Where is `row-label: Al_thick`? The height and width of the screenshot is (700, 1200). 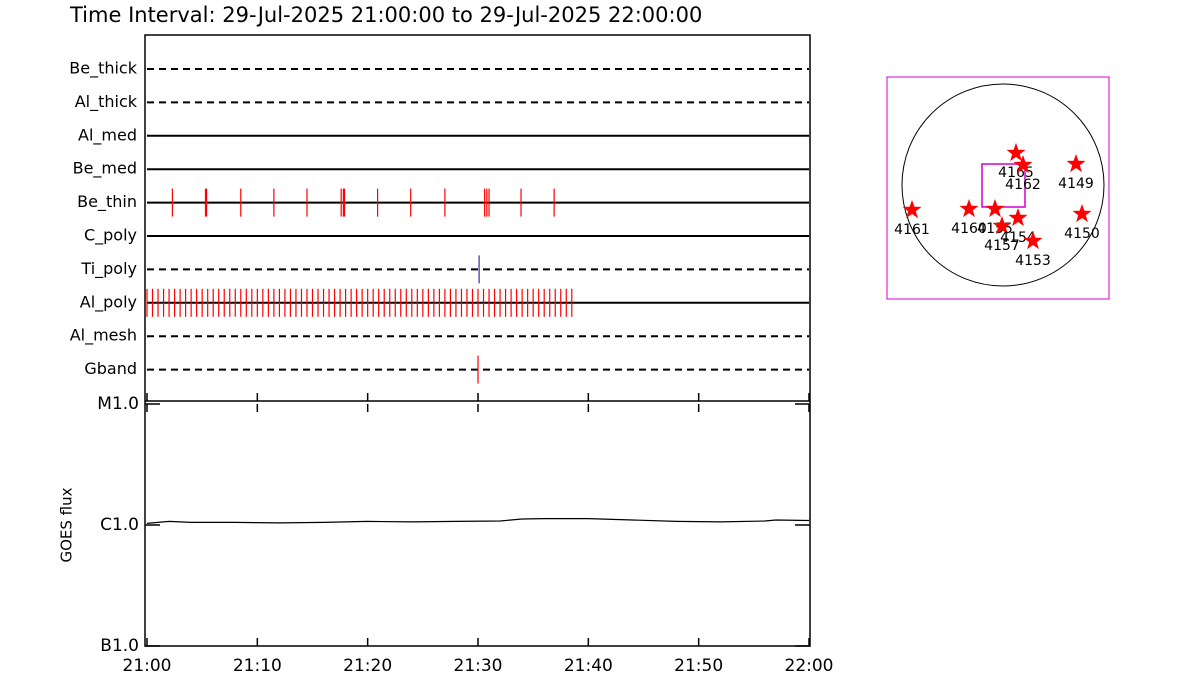 row-label: Al_thick is located at coordinates (106, 102).